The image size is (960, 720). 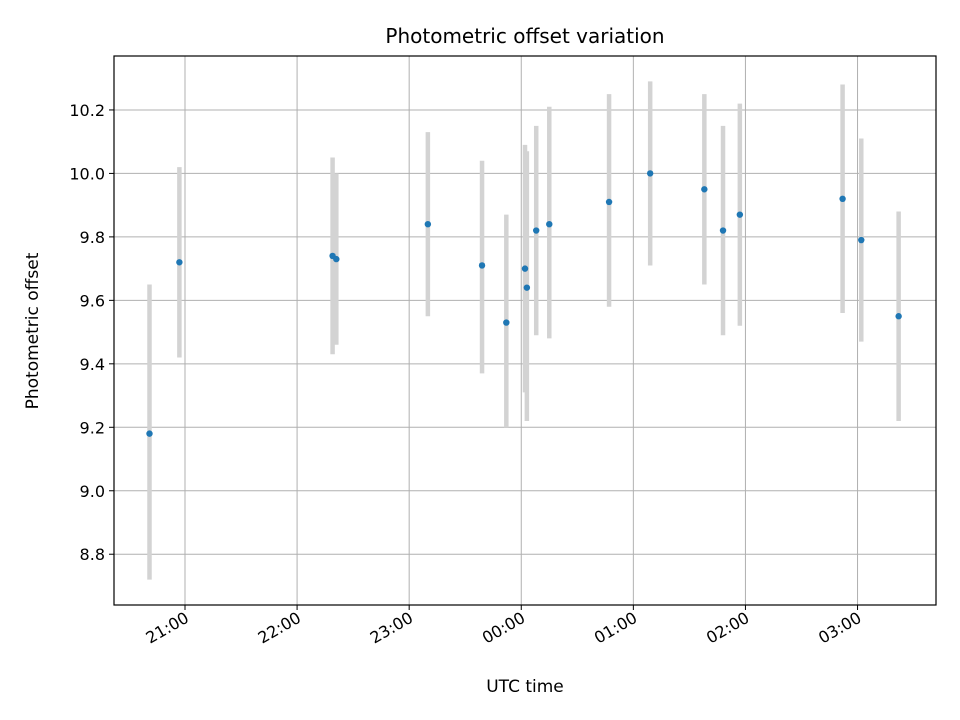 I want to click on y-tick-label: 8.8, so click(x=92, y=554).